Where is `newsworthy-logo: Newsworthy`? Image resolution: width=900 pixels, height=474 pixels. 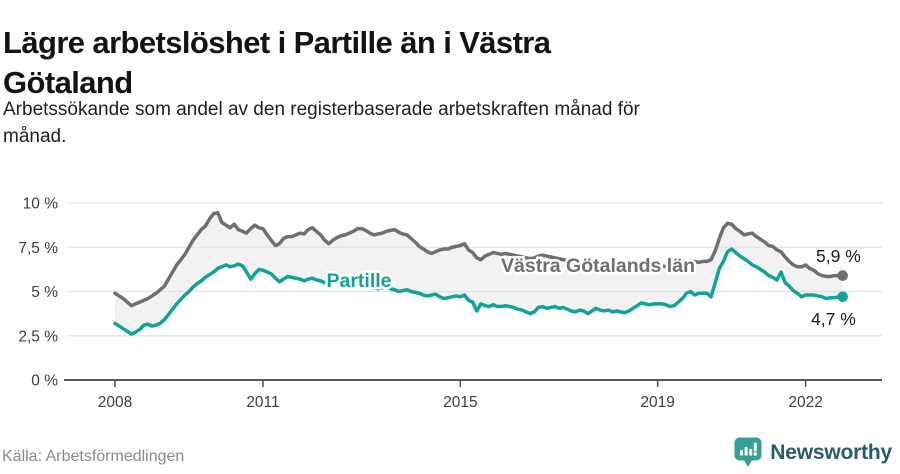
newsworthy-logo: Newsworthy is located at coordinates (813, 452).